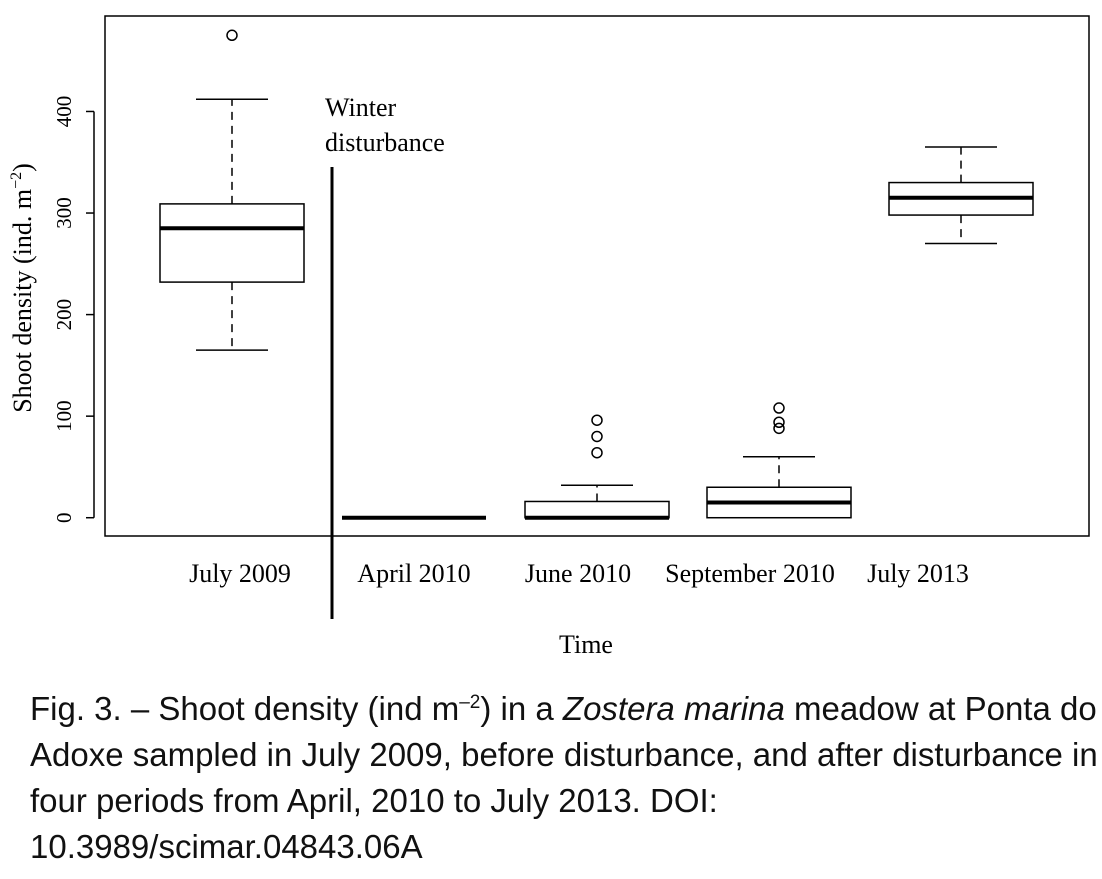 This screenshot has width=1102, height=879. I want to click on y-axis-title: Shoot density (ind. m−2), so click(22, 288).